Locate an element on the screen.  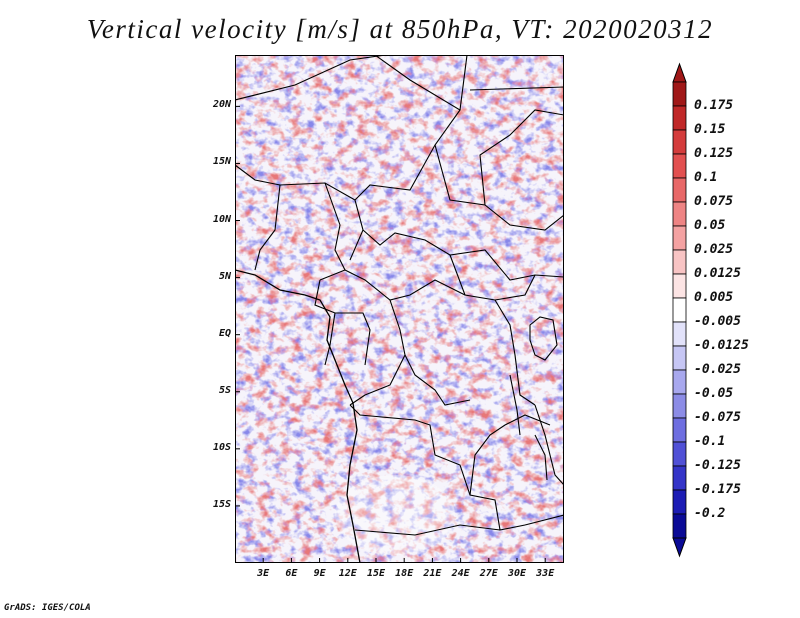
lon-tick-label: 27E is located at coordinates (488, 573).